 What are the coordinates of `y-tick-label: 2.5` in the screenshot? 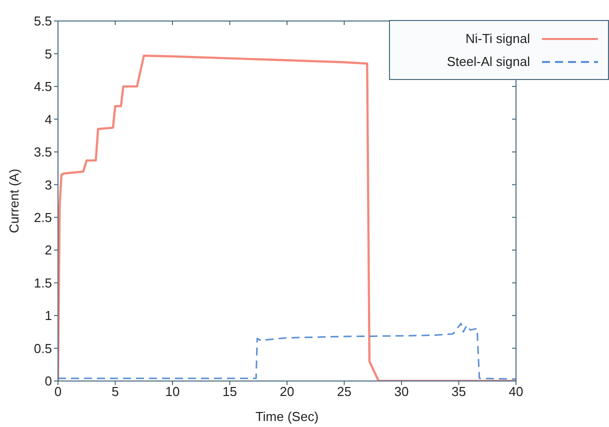 It's located at (43, 217).